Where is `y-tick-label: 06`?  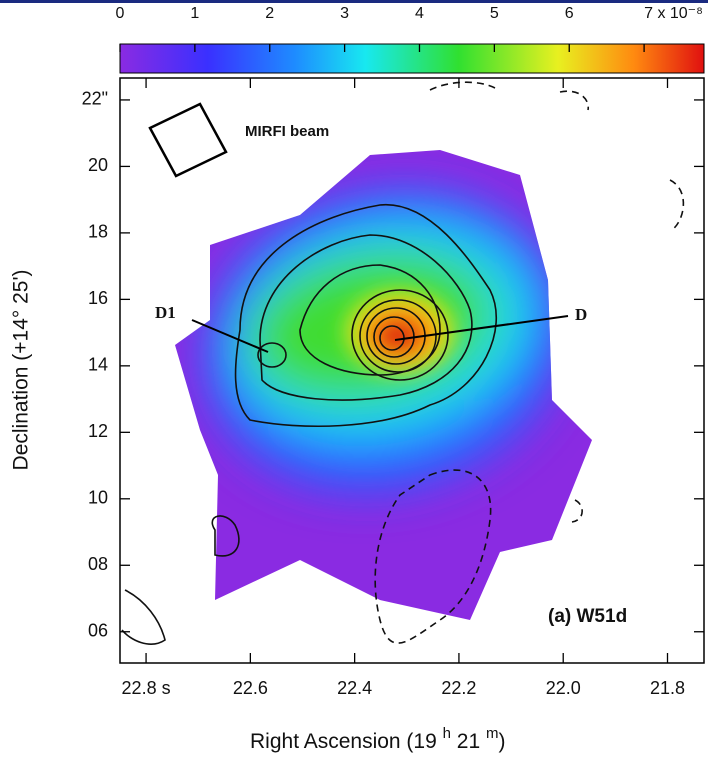 y-tick-label: 06 is located at coordinates (98, 631).